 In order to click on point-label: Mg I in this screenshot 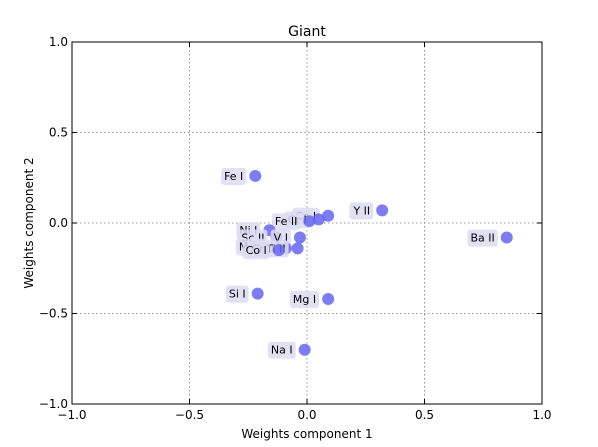, I will do `click(304, 299)`.